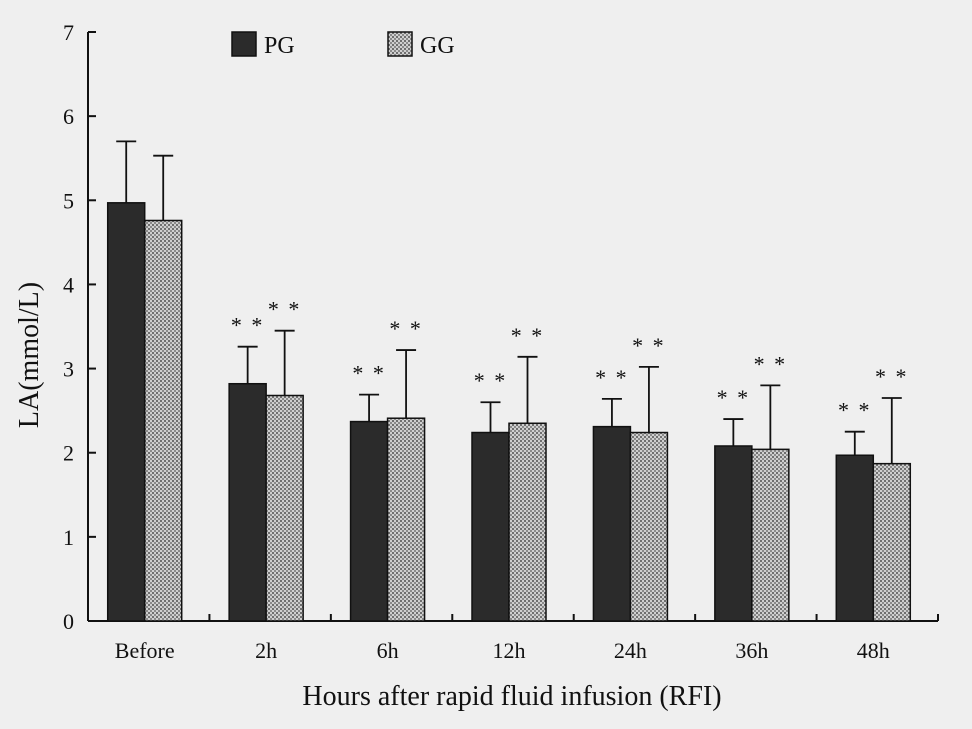  Describe the element at coordinates (343, 45) in the screenshot. I see `legend: PG GG` at that location.